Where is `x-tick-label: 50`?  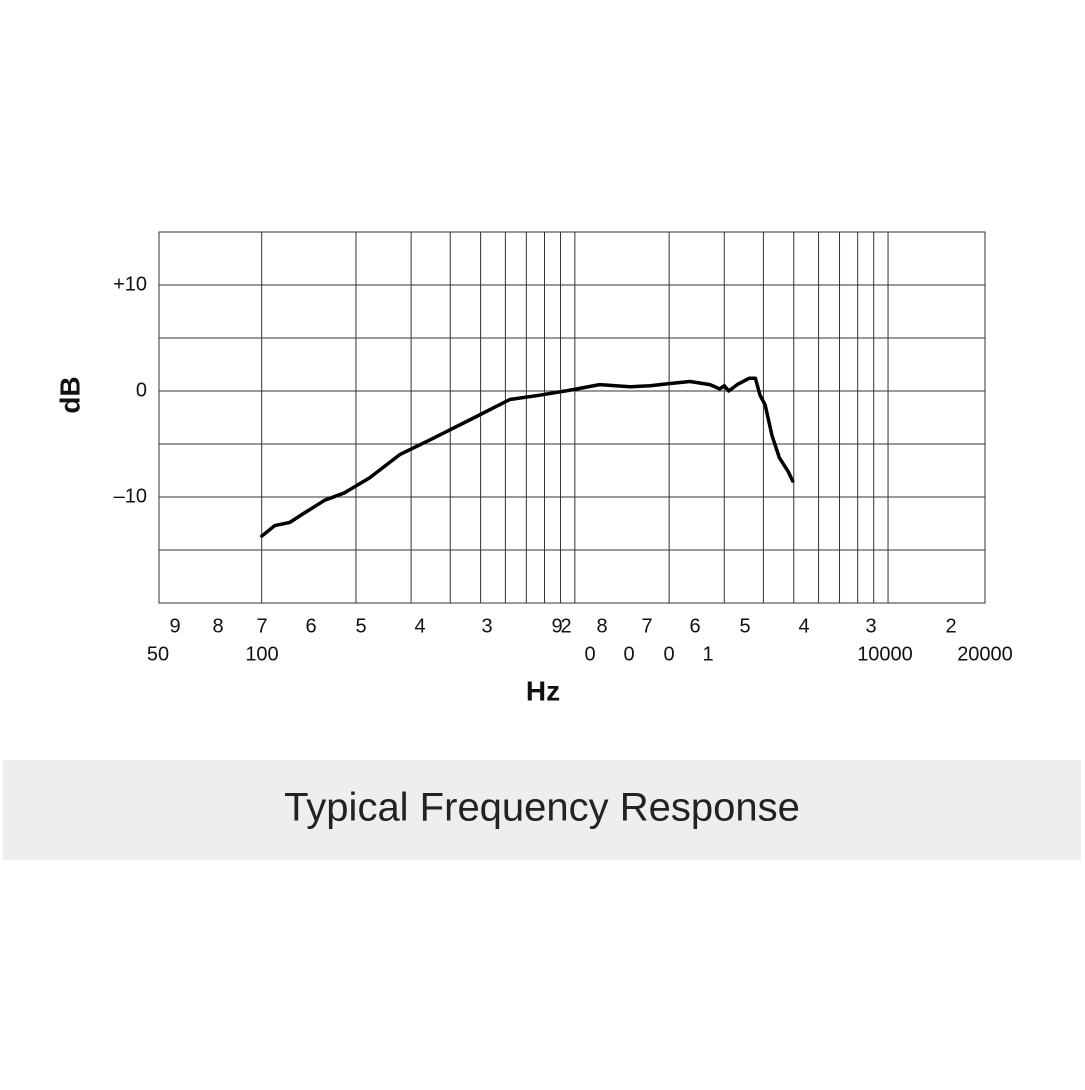 x-tick-label: 50 is located at coordinates (158, 654).